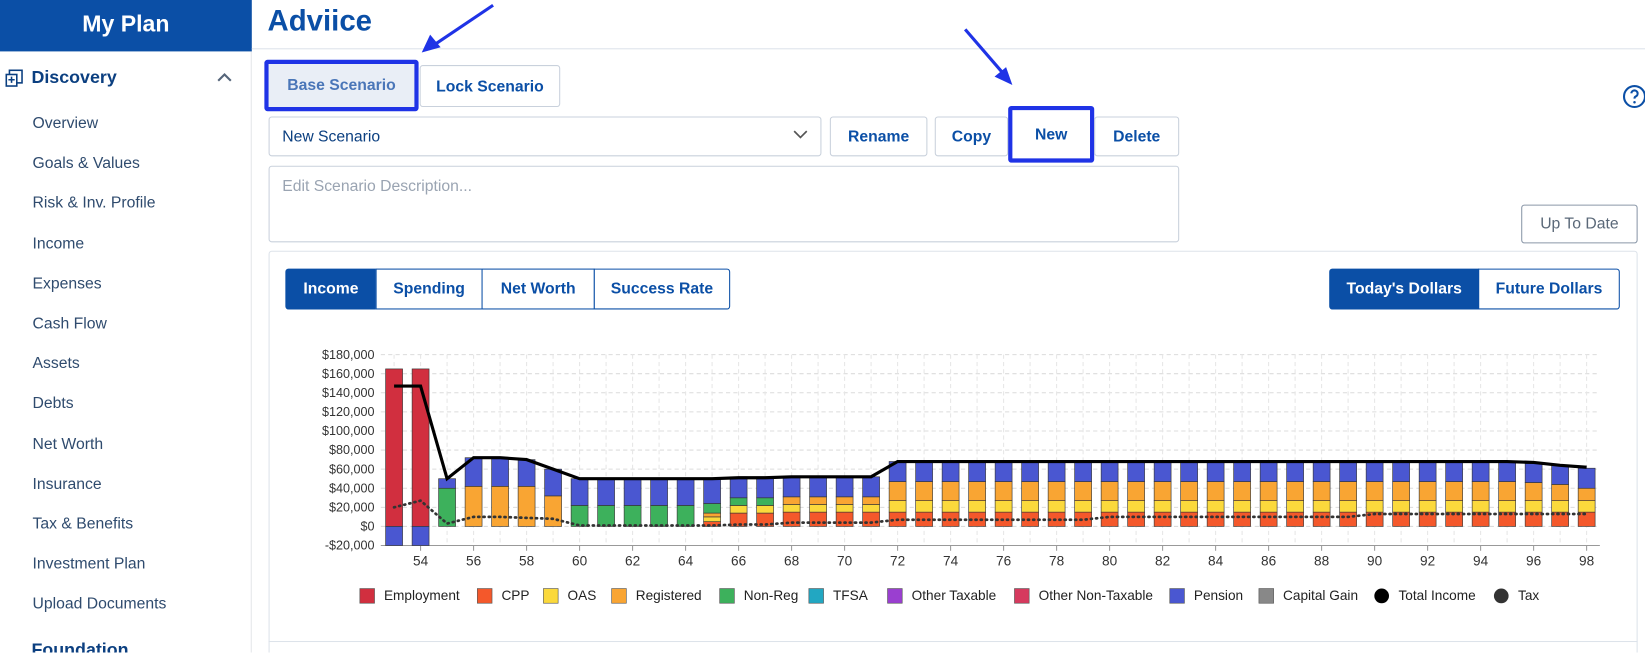  I want to click on y-tick-label: $0, so click(368, 527).